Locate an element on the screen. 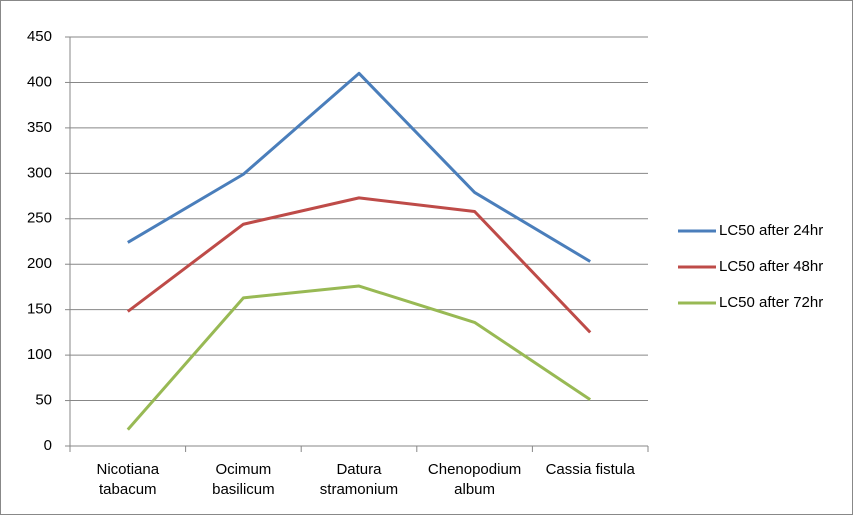 Image resolution: width=853 pixels, height=515 pixels. legend-label: LC50 after 72hr is located at coordinates (771, 302).